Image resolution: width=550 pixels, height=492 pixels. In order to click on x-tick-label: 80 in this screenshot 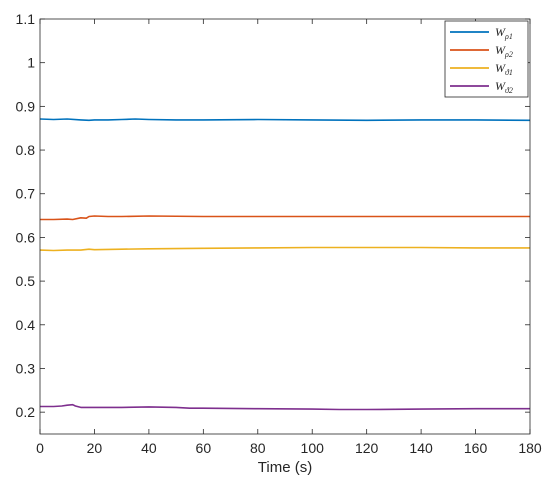, I will do `click(258, 448)`.